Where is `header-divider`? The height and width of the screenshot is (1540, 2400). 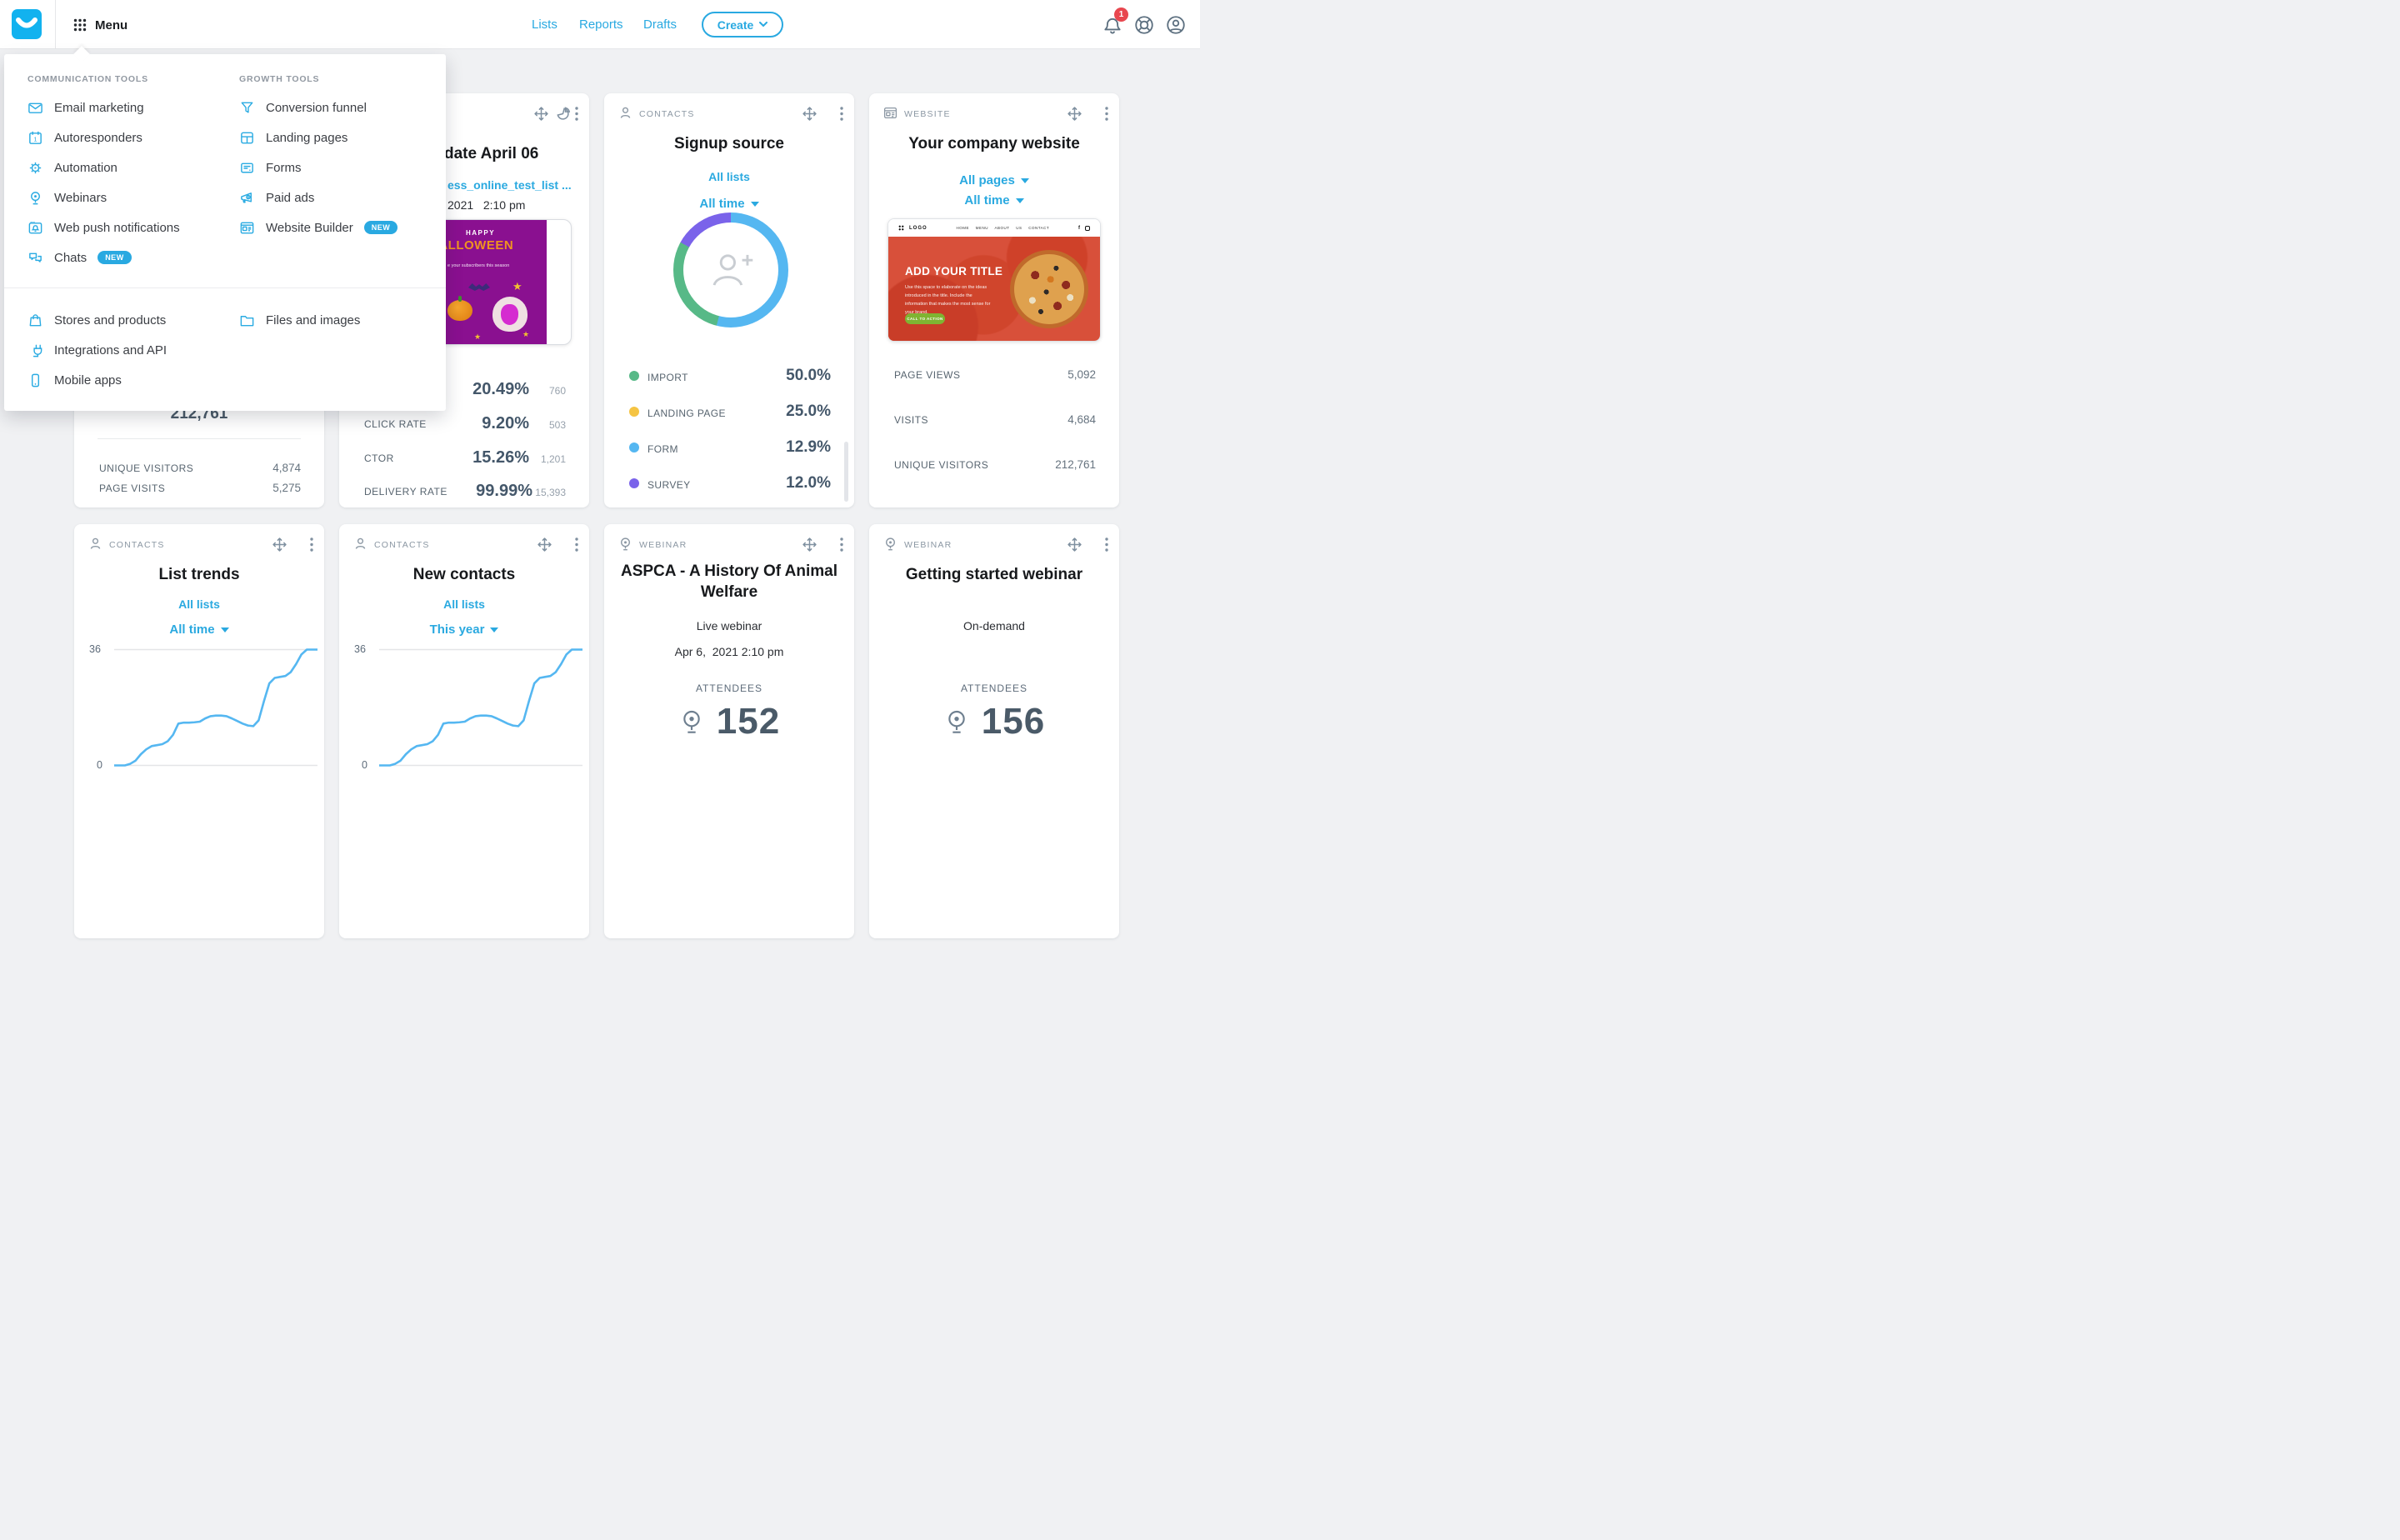 header-divider is located at coordinates (55, 24).